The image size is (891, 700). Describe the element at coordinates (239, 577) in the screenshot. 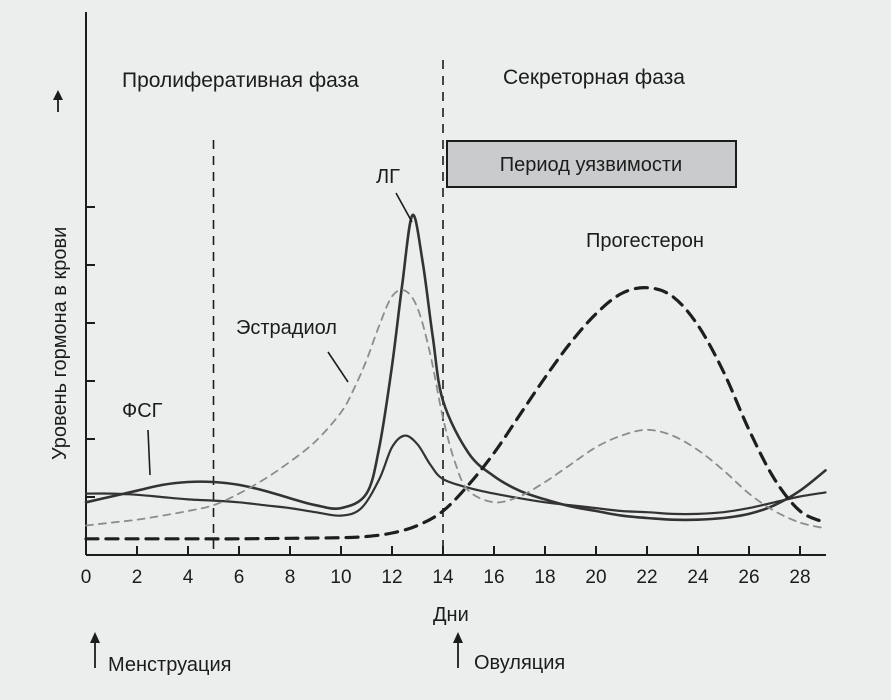

I see `x-tick-label: 6` at that location.